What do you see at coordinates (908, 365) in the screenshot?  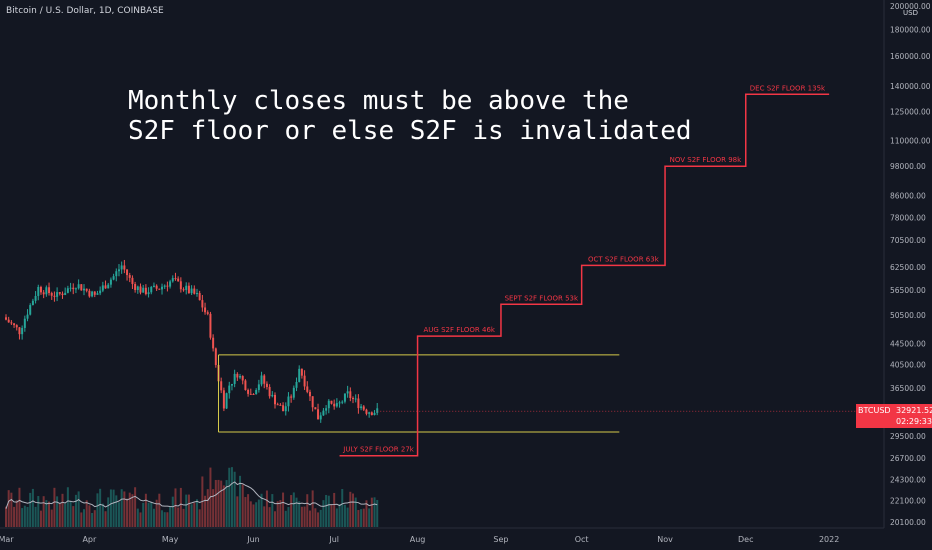 I see `y-tick-label: 40500.00` at bounding box center [908, 365].